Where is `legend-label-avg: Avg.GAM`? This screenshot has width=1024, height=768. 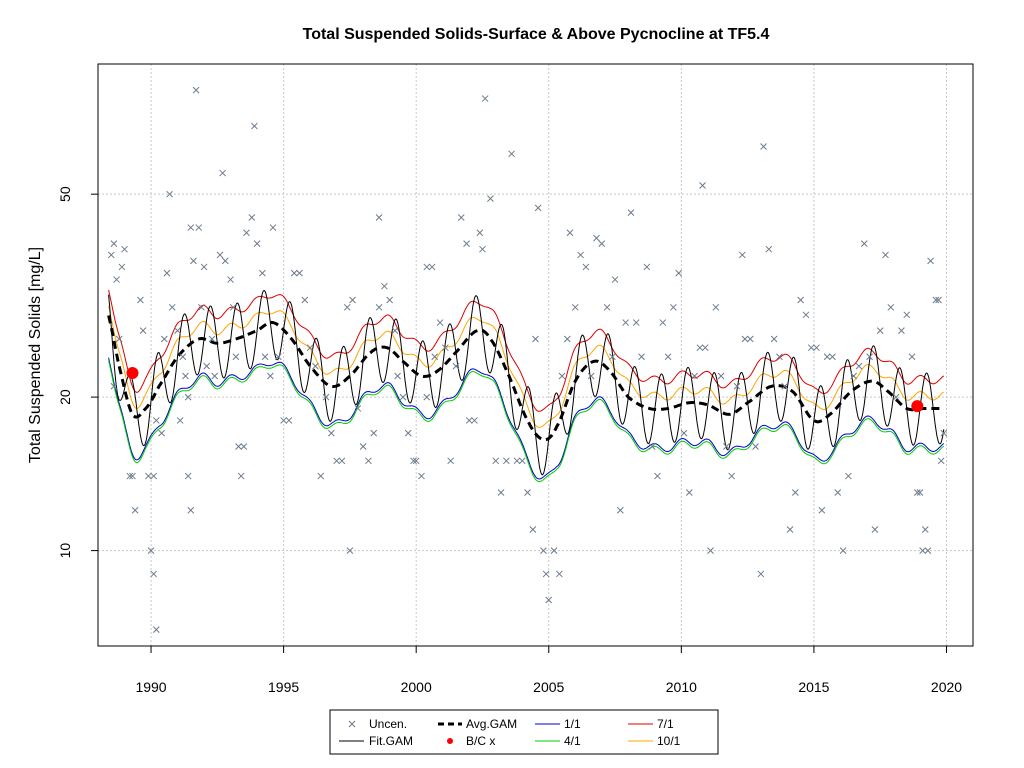
legend-label-avg: Avg.GAM is located at coordinates (491, 724).